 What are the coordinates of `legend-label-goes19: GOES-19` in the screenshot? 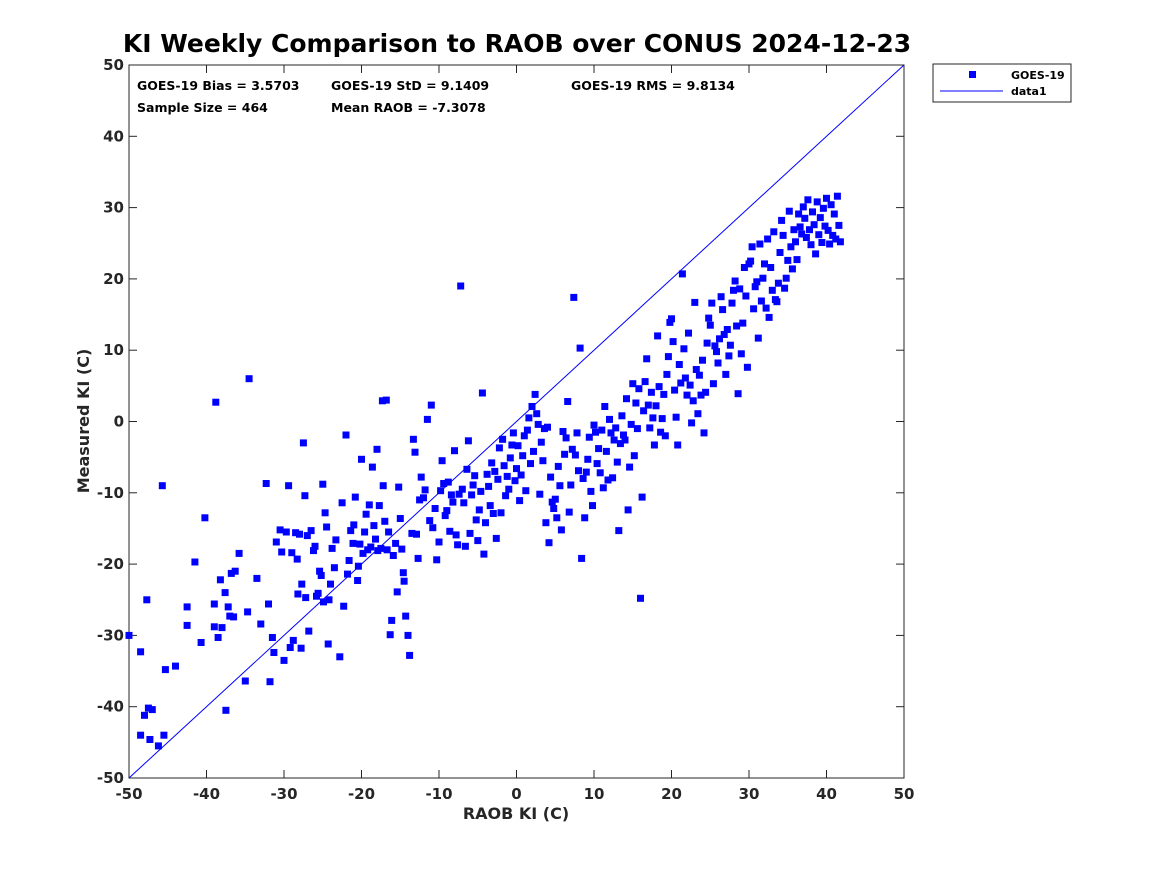 It's located at (1038, 75).